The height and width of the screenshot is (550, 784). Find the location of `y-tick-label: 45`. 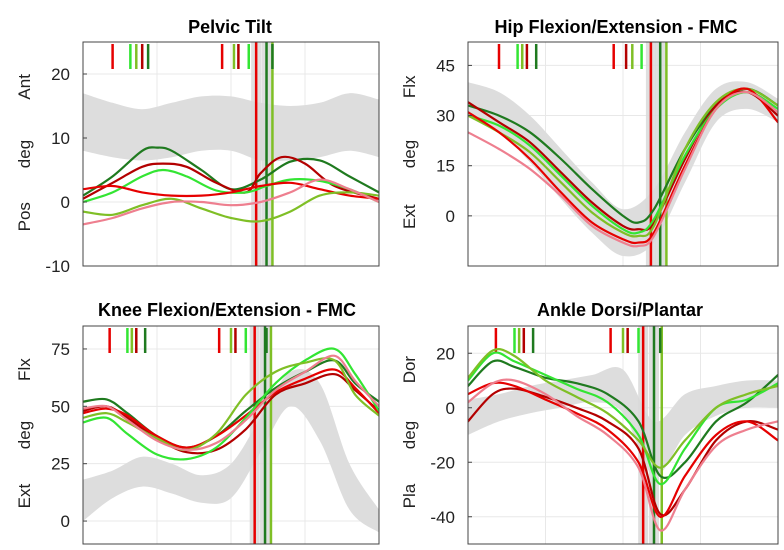

y-tick-label: 45 is located at coordinates (445, 65).